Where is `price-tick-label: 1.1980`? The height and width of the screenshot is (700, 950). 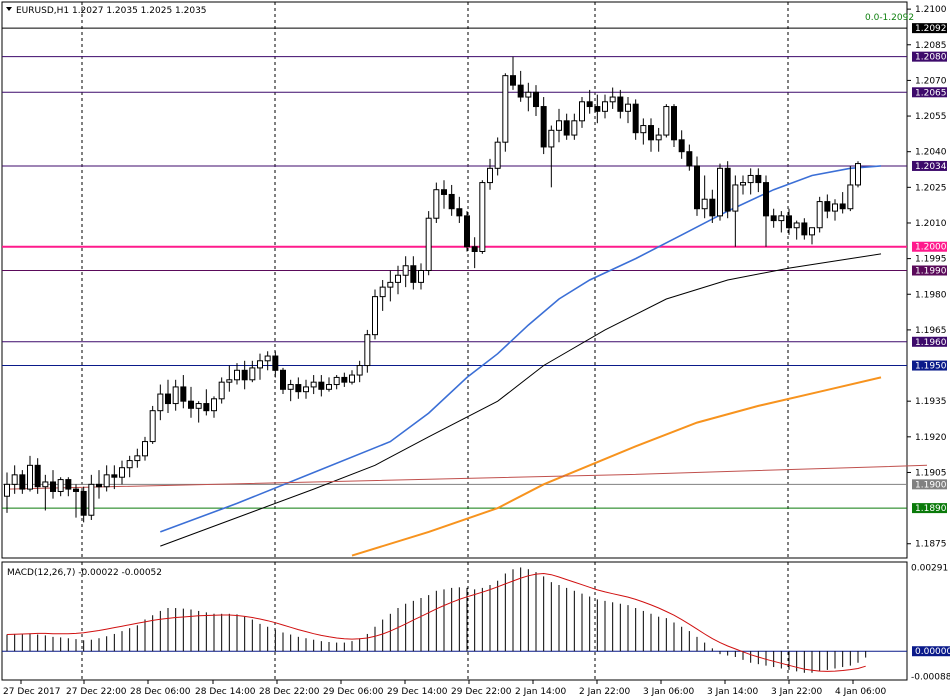
price-tick-label: 1.1980 is located at coordinates (931, 295).